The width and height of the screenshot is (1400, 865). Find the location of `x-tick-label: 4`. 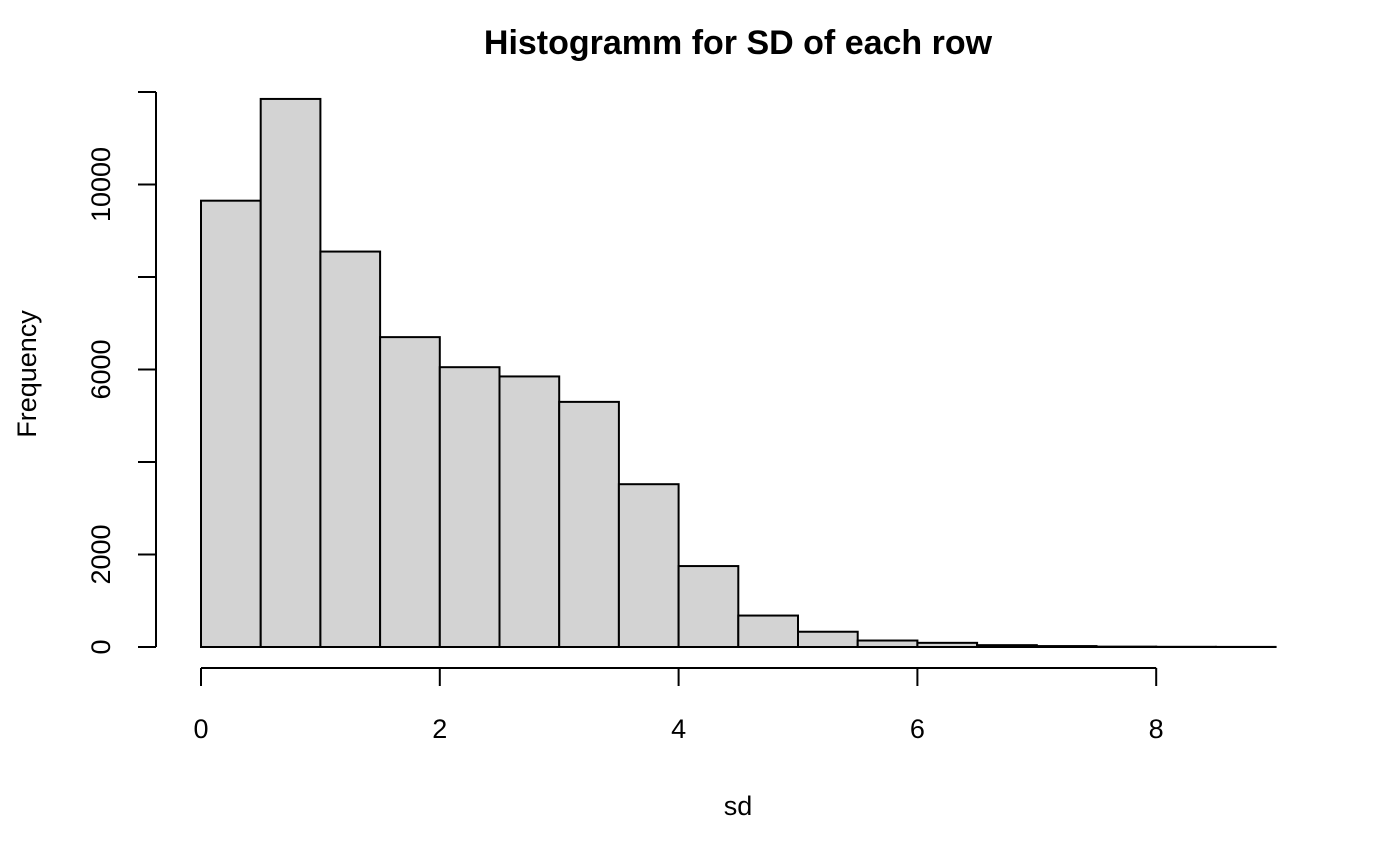

x-tick-label: 4 is located at coordinates (678, 729).